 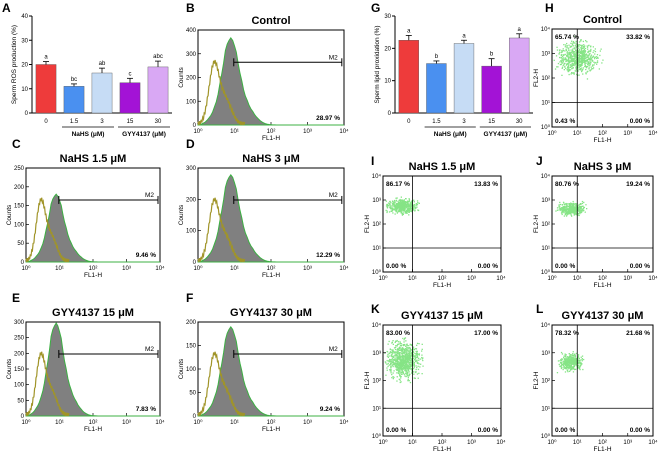 What do you see at coordinates (102, 122) in the screenshot?
I see `x-tick-label: 3` at bounding box center [102, 122].